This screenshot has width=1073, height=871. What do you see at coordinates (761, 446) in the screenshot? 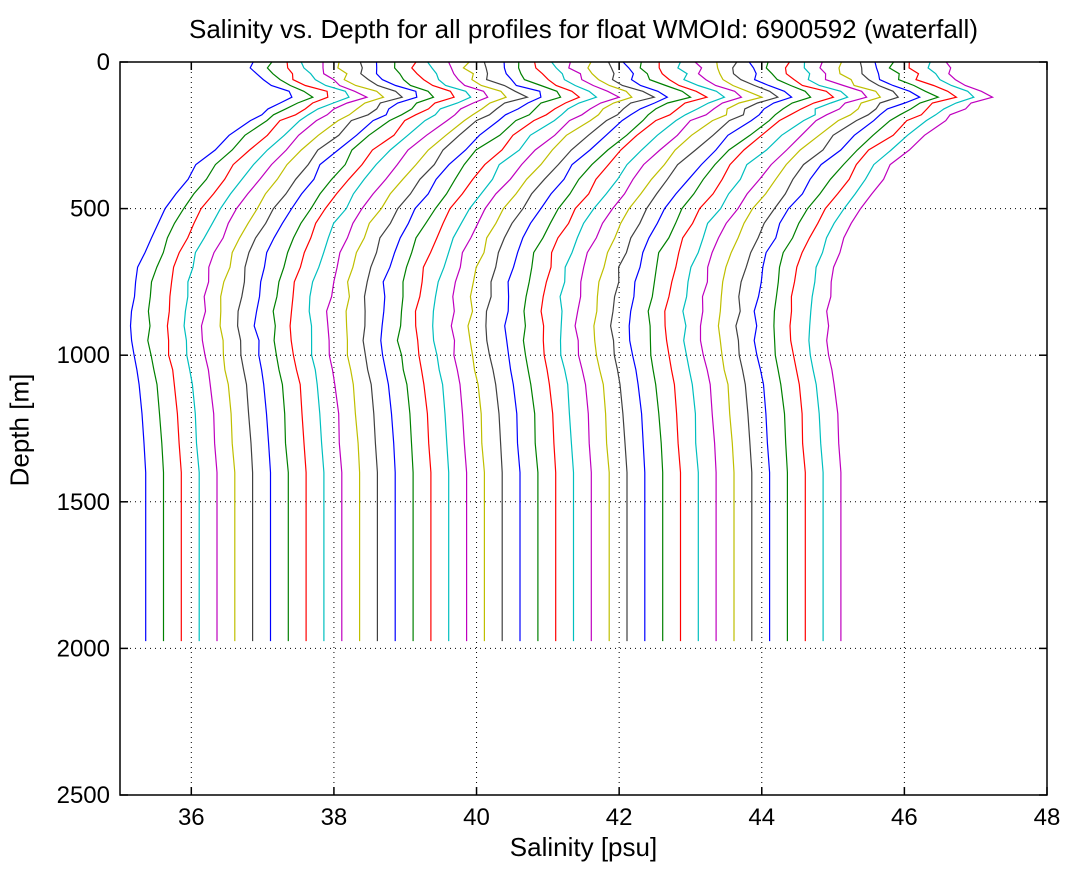
I see `x-tick: 44` at bounding box center [761, 446].